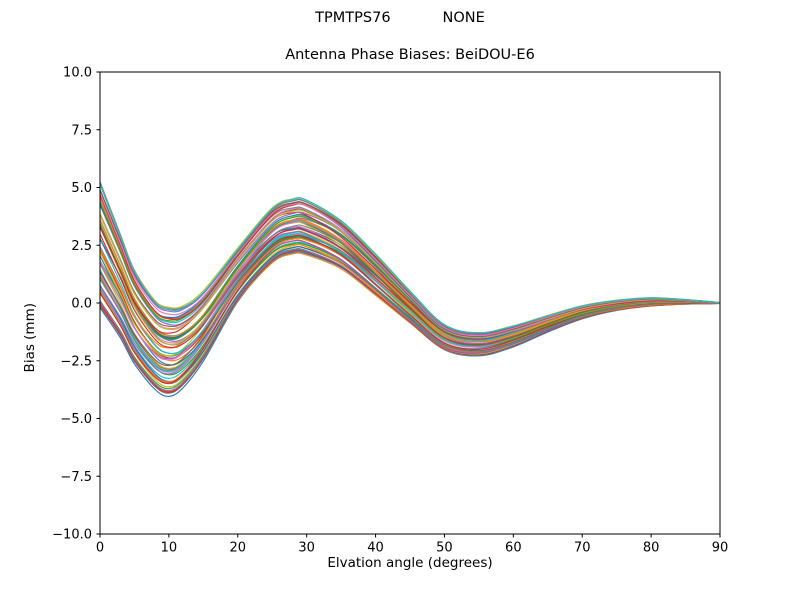  I want to click on x-tick-label: 40, so click(375, 548).